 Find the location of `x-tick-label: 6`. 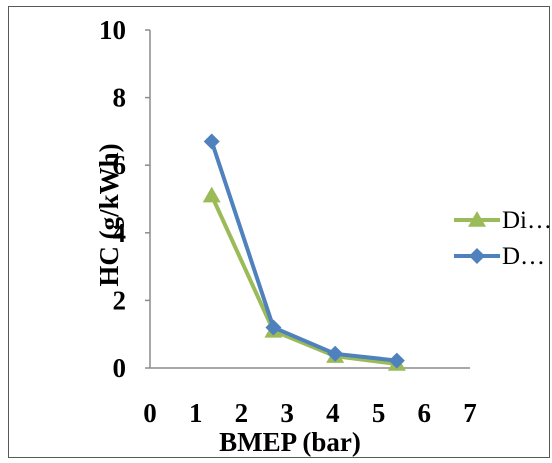

x-tick-label: 6 is located at coordinates (425, 413).